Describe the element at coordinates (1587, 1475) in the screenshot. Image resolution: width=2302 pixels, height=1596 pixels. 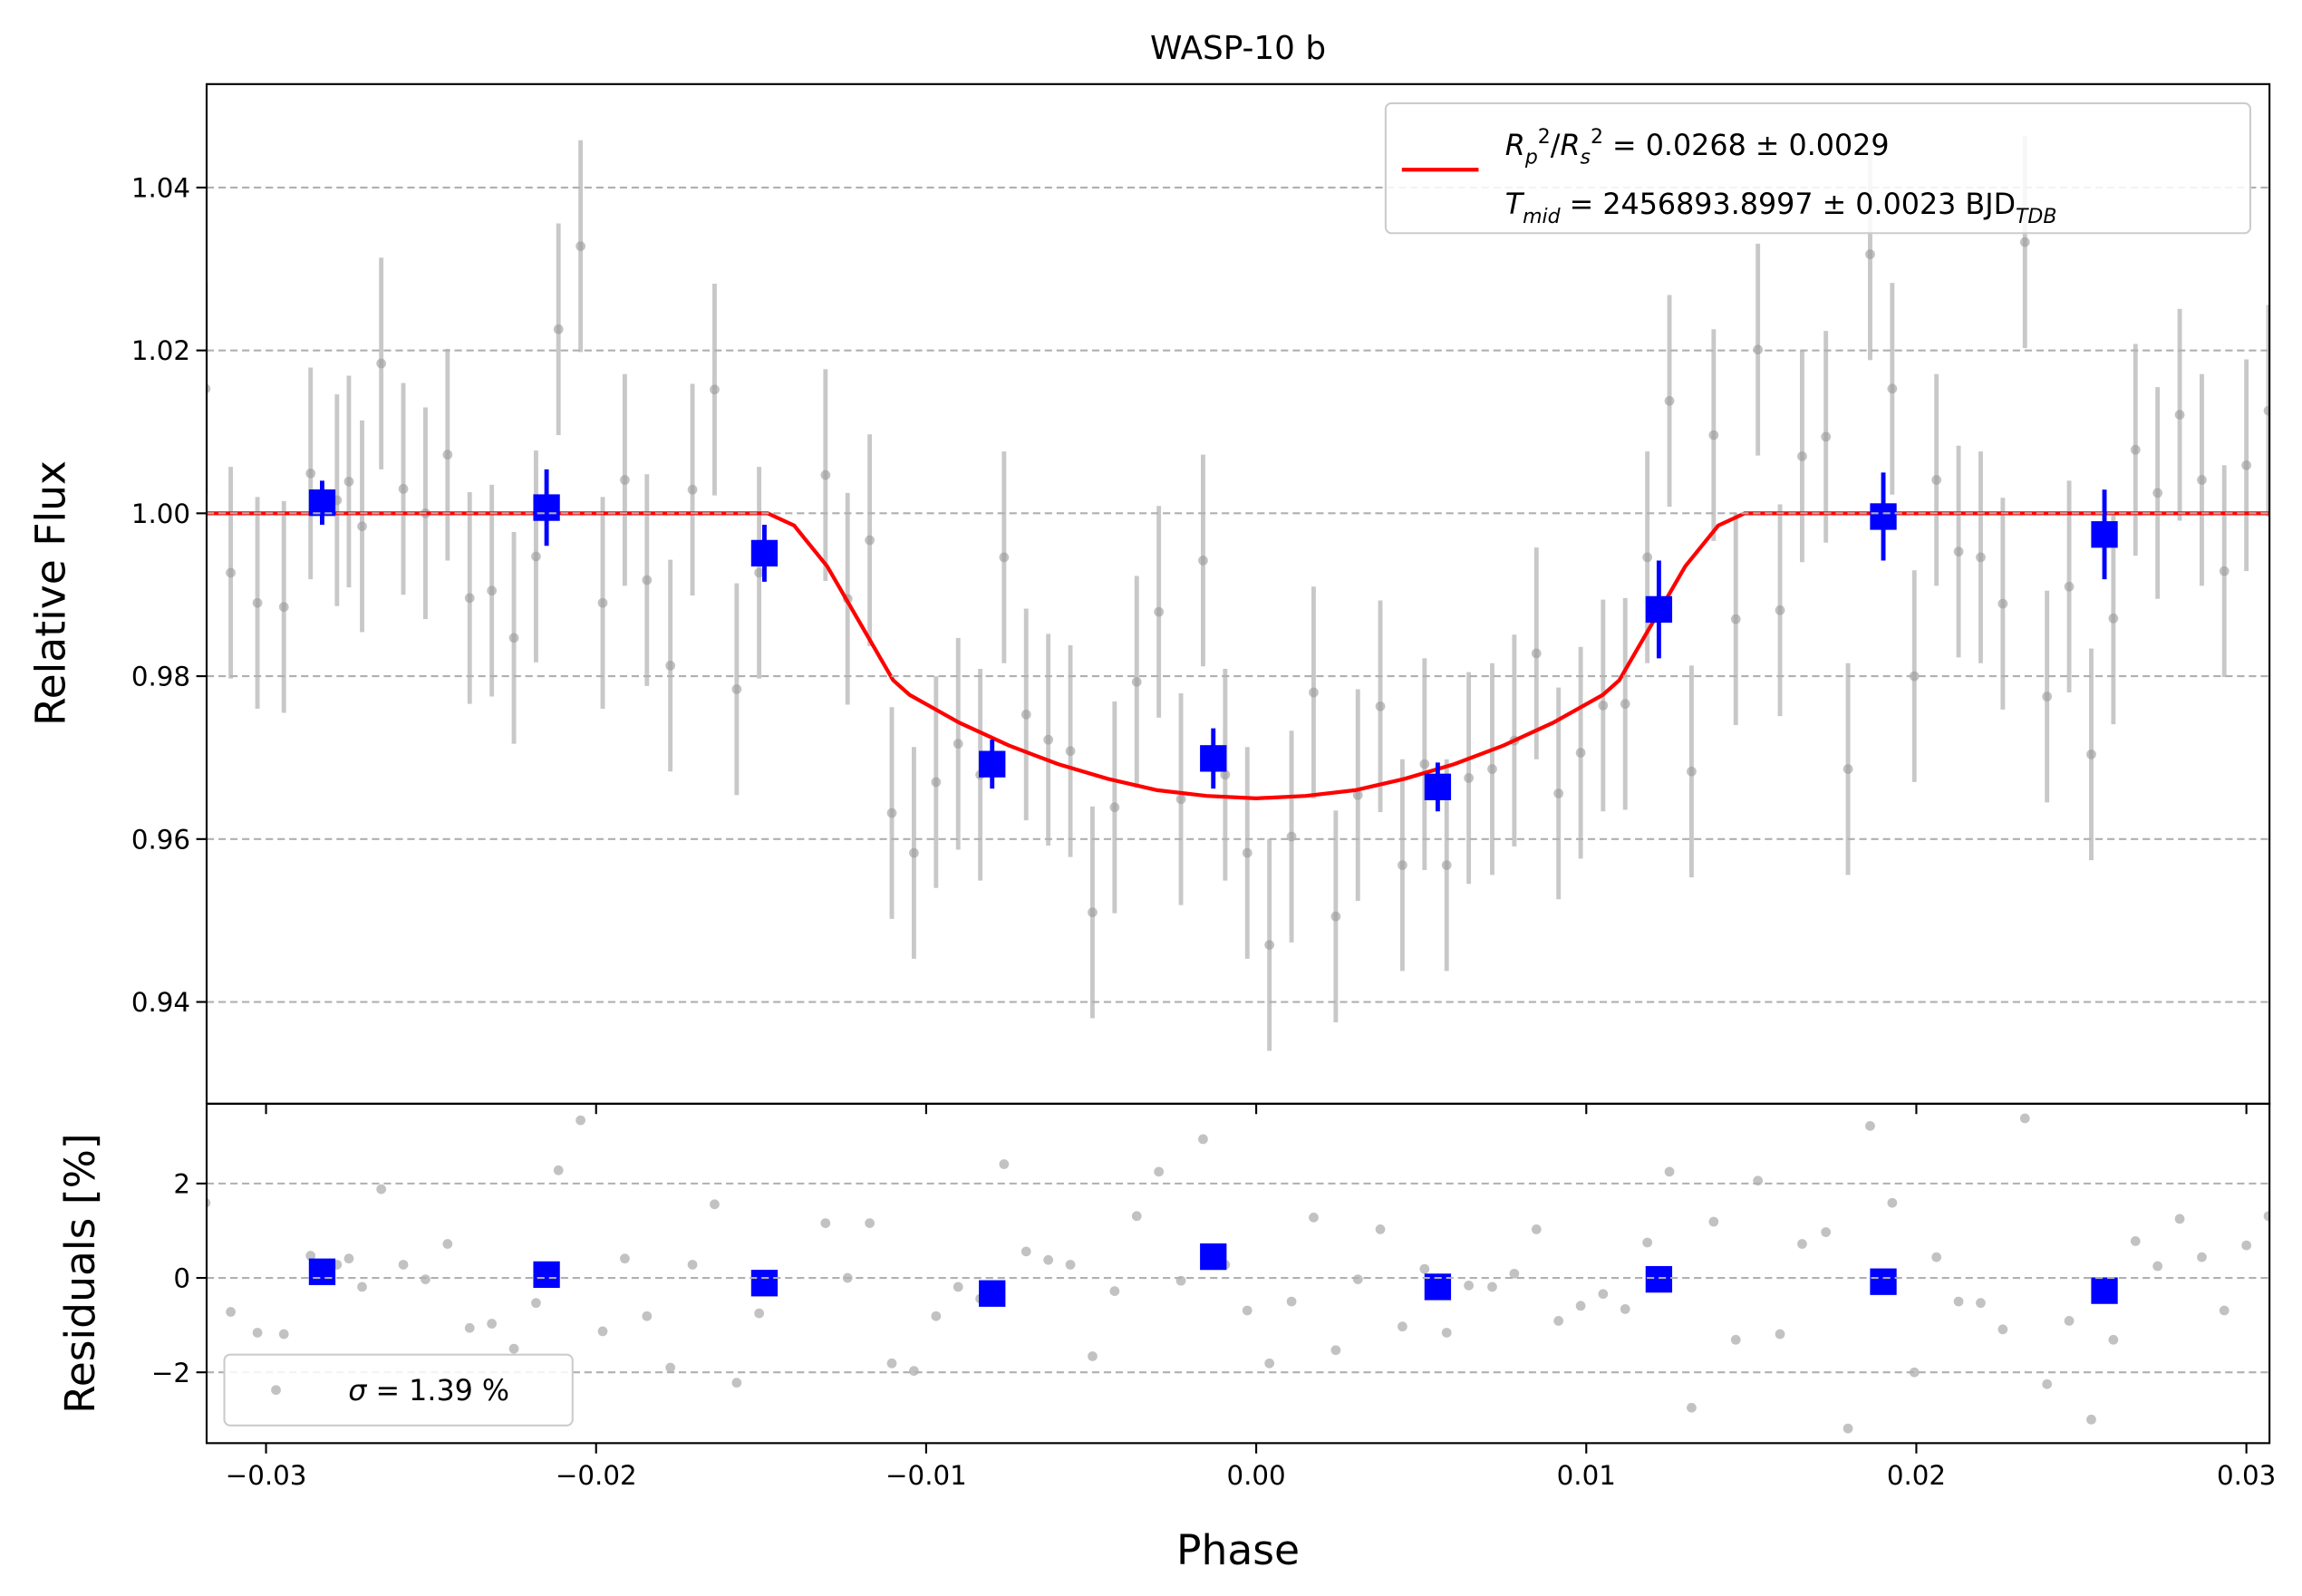
I see `x-tick-label: 0.01` at that location.